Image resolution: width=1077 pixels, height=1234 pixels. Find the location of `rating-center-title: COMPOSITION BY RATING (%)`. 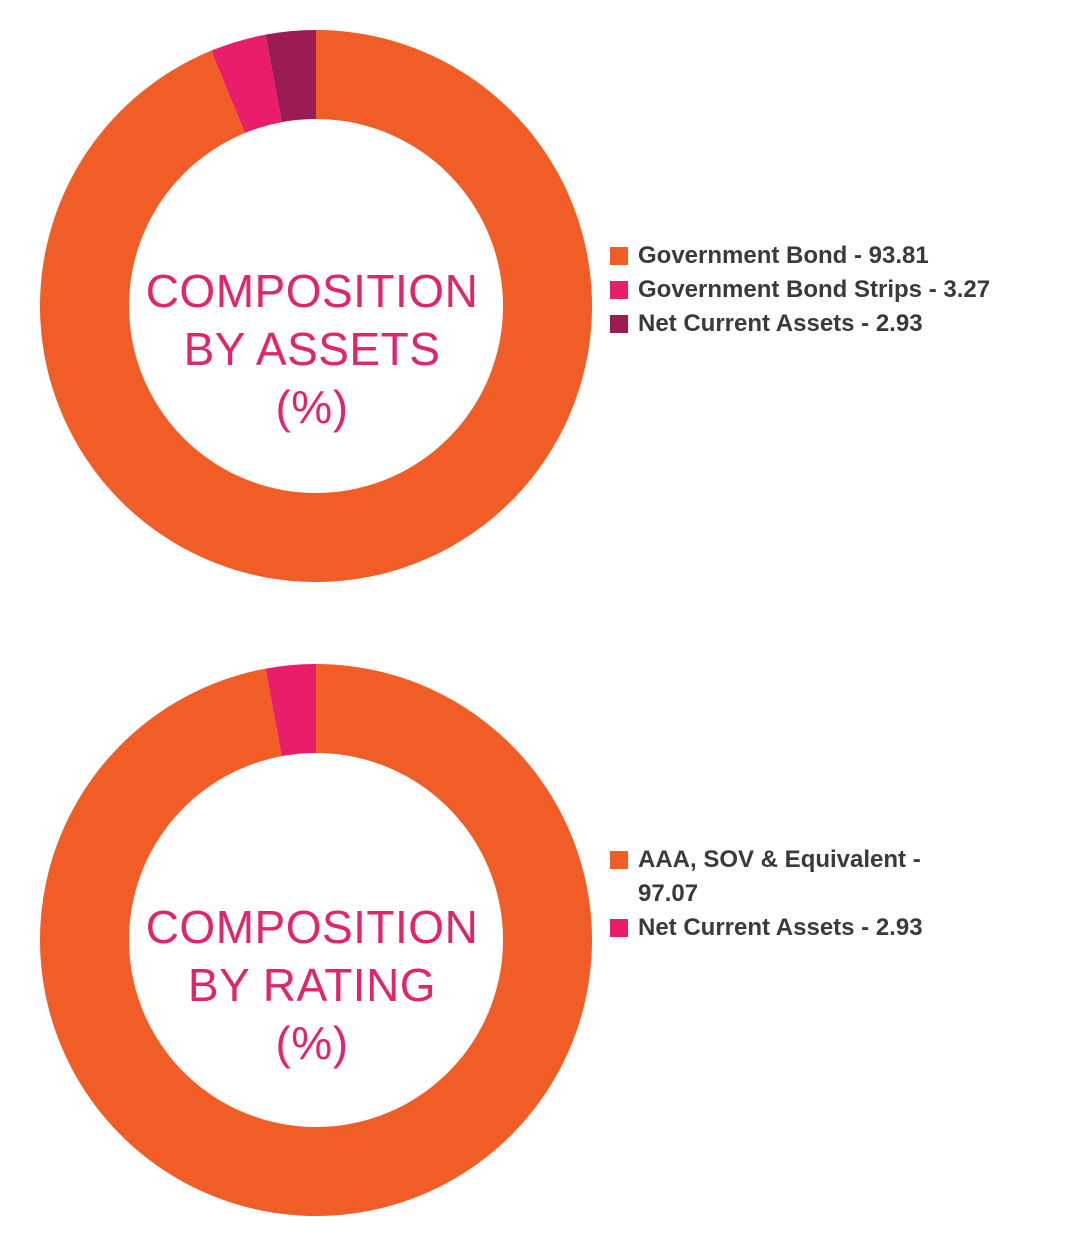

rating-center-title: COMPOSITION BY RATING (%) is located at coordinates (312, 985).